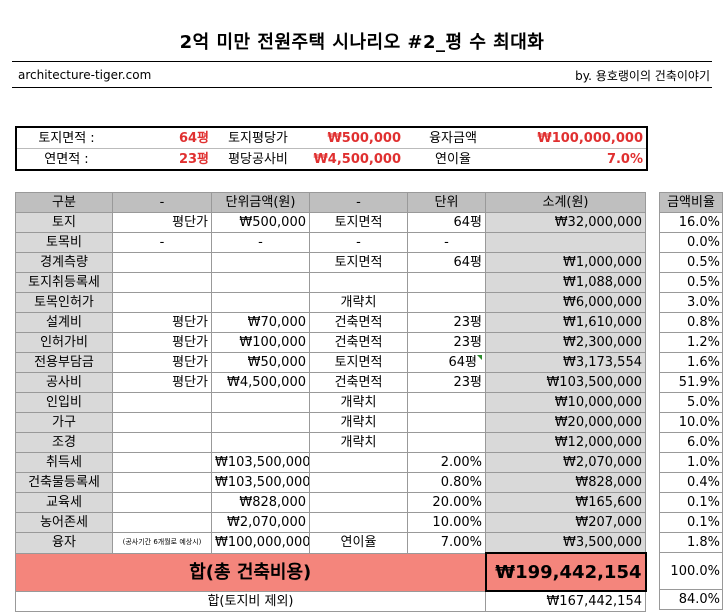 Image resolution: width=724 pixels, height=612 pixels. What do you see at coordinates (691, 302) in the screenshot?
I see `ratio-value: 3.0%` at bounding box center [691, 302].